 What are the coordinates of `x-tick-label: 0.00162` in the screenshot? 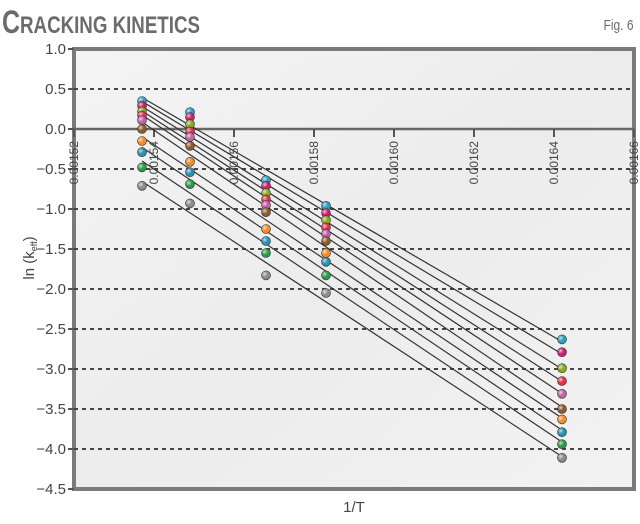 It's located at (474, 163).